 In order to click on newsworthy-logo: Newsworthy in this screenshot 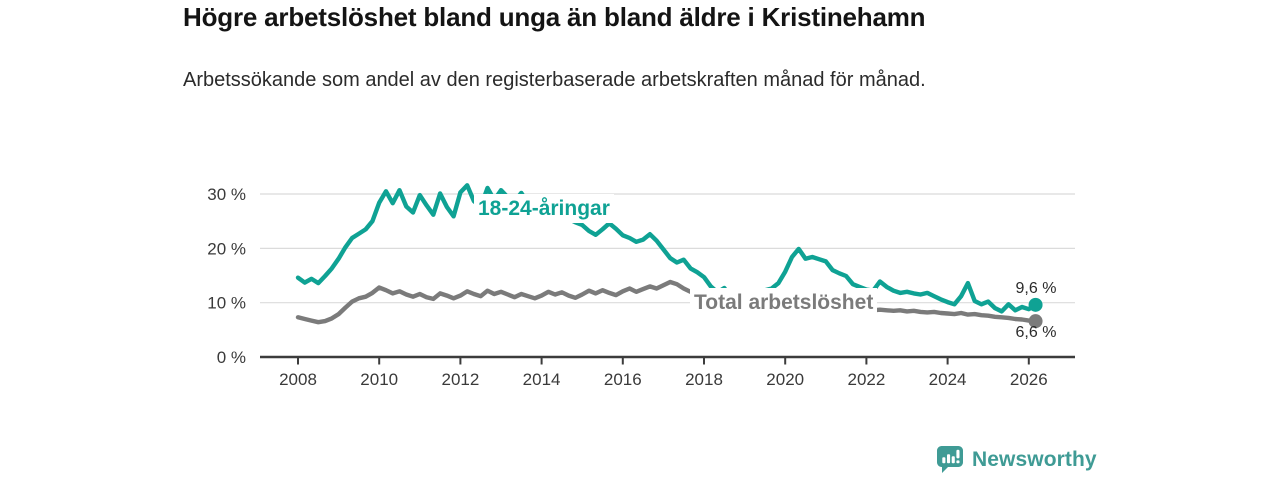, I will do `click(1016, 459)`.